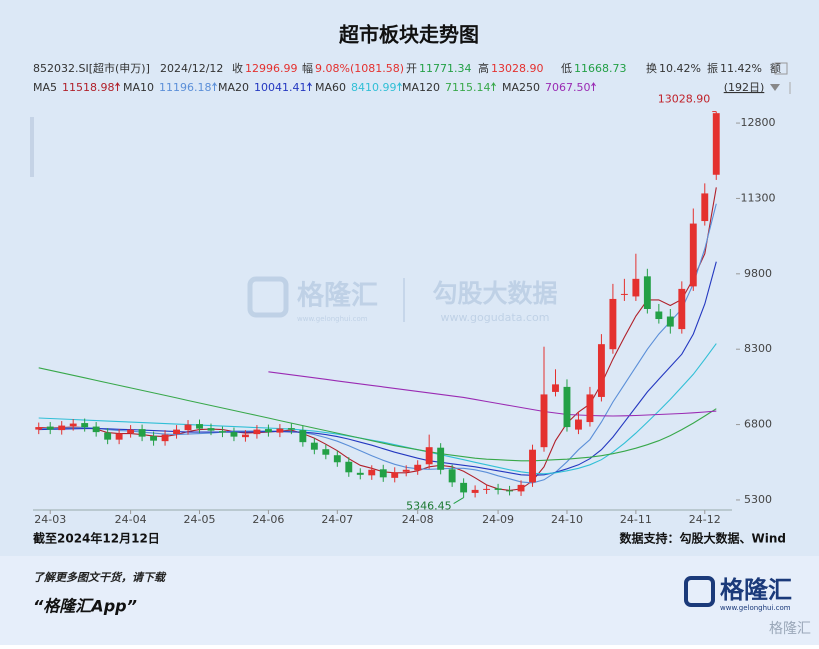  I want to click on quote-value: 13028.90, so click(517, 68).